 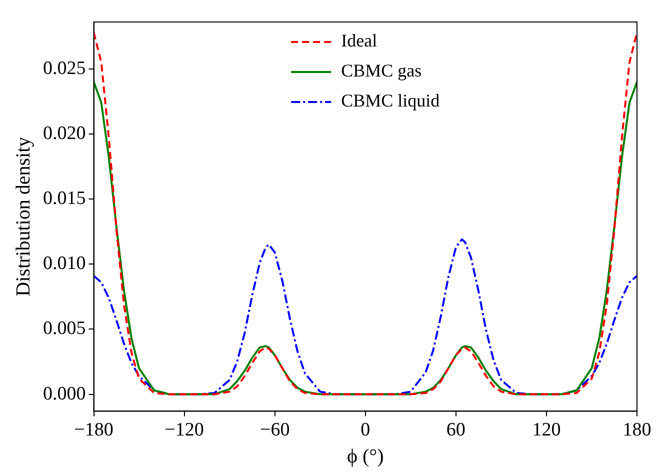 What do you see at coordinates (381, 70) in the screenshot?
I see `legend-label: CBMC gas` at bounding box center [381, 70].